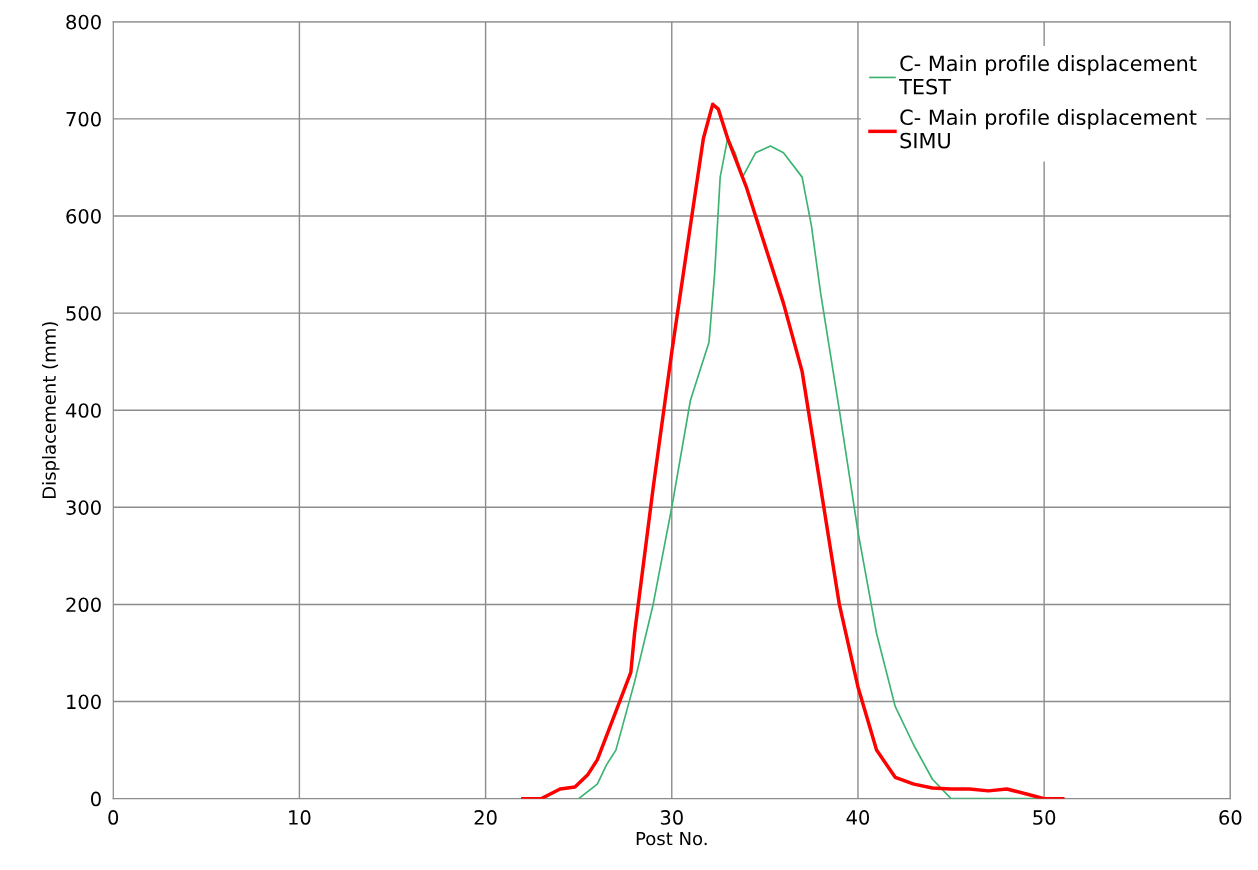 The height and width of the screenshot is (870, 1258). I want to click on y-tick-label: 100, so click(84, 702).